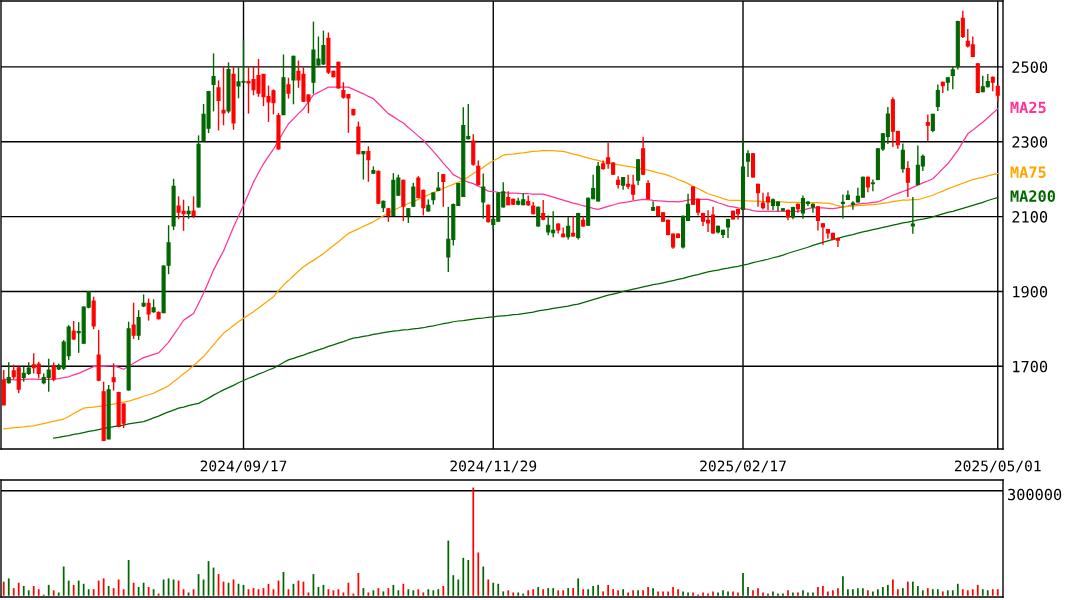 The height and width of the screenshot is (600, 1065). What do you see at coordinates (1035, 494) in the screenshot?
I see `text: 300000` at bounding box center [1035, 494].